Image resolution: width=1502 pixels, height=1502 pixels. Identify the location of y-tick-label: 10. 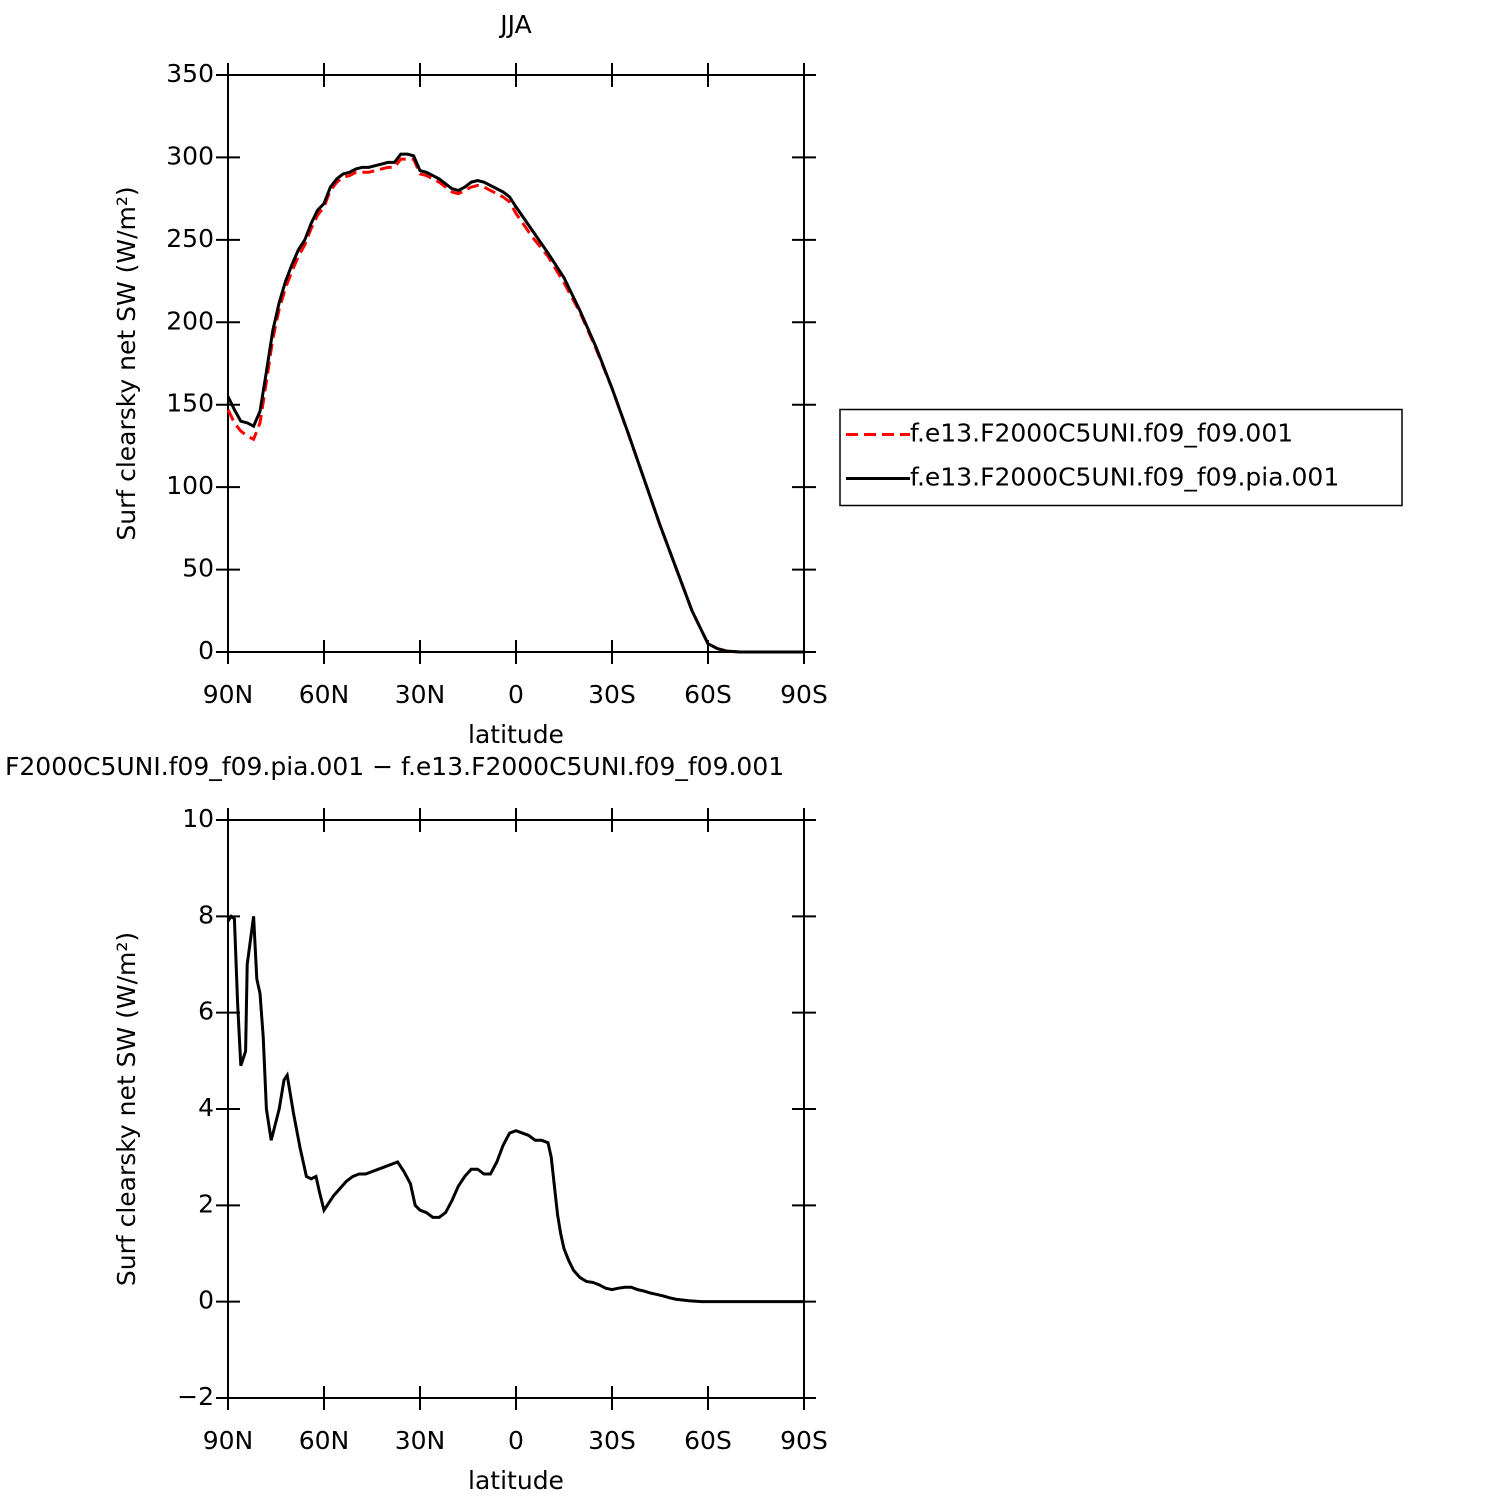
(198, 818).